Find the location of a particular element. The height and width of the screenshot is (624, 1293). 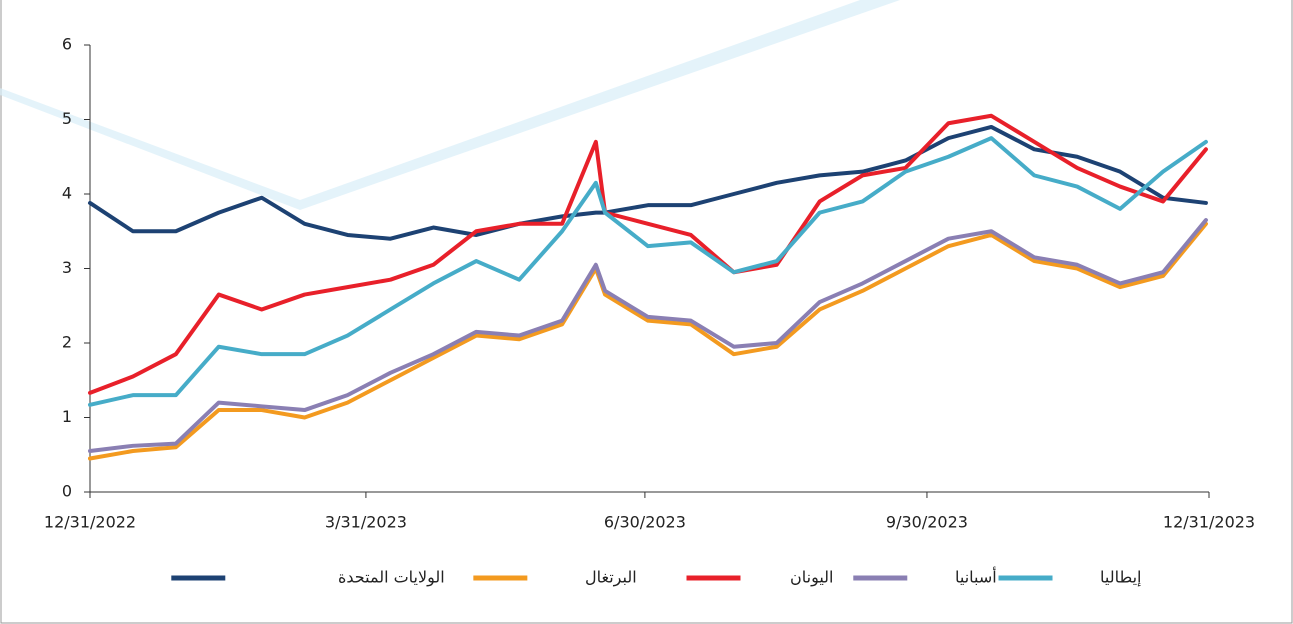

y-tick-label: 6 is located at coordinates (67, 44).